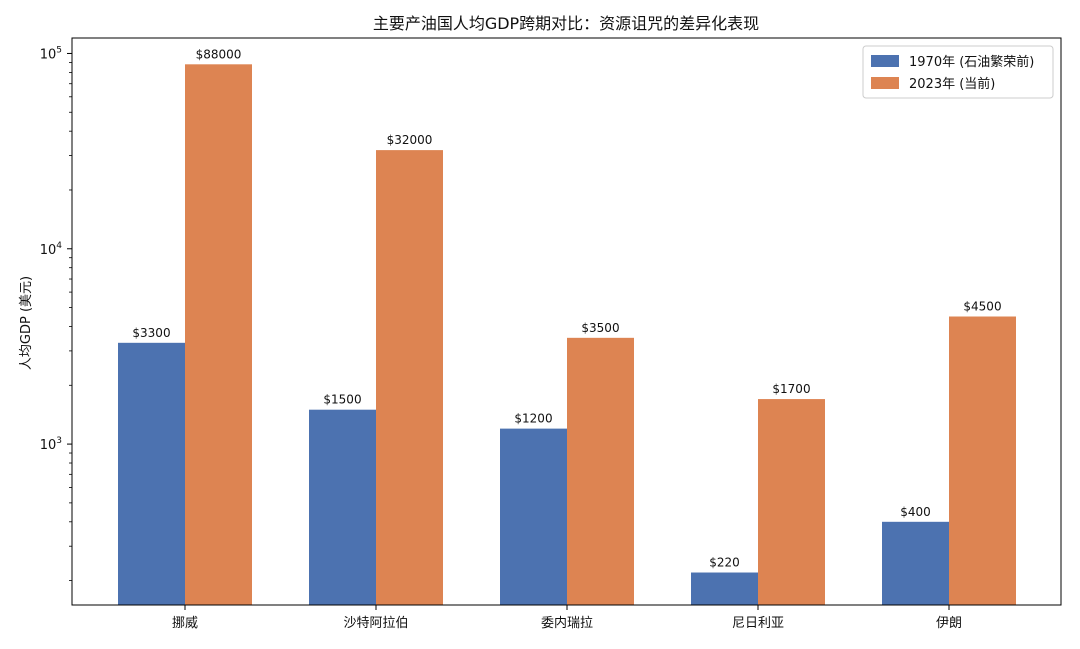 Image resolution: width=1080 pixels, height=649 pixels. Describe the element at coordinates (51, 53) in the screenshot. I see `y-tick-label: 10⁵` at that location.